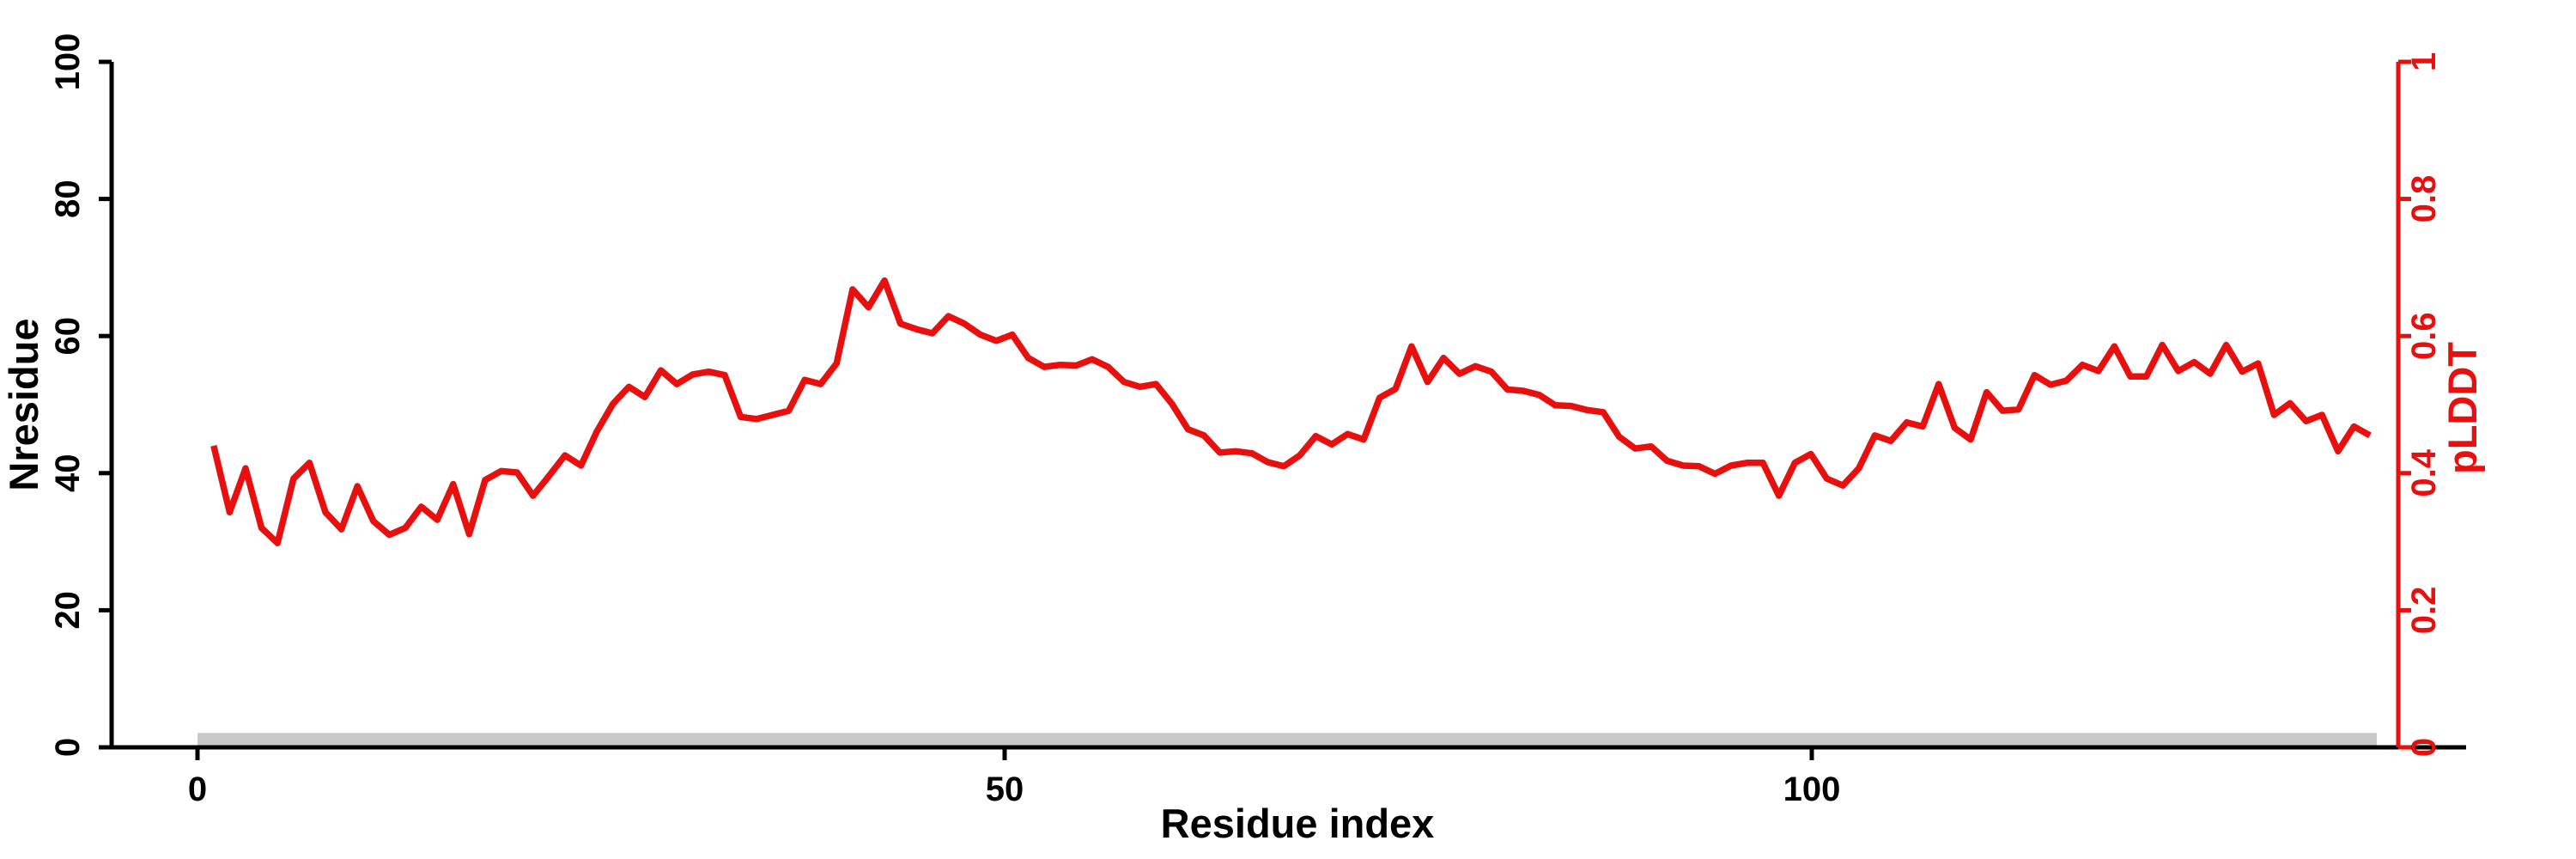  Describe the element at coordinates (2424, 199) in the screenshot. I see `right-tick-label: 0.8` at that location.